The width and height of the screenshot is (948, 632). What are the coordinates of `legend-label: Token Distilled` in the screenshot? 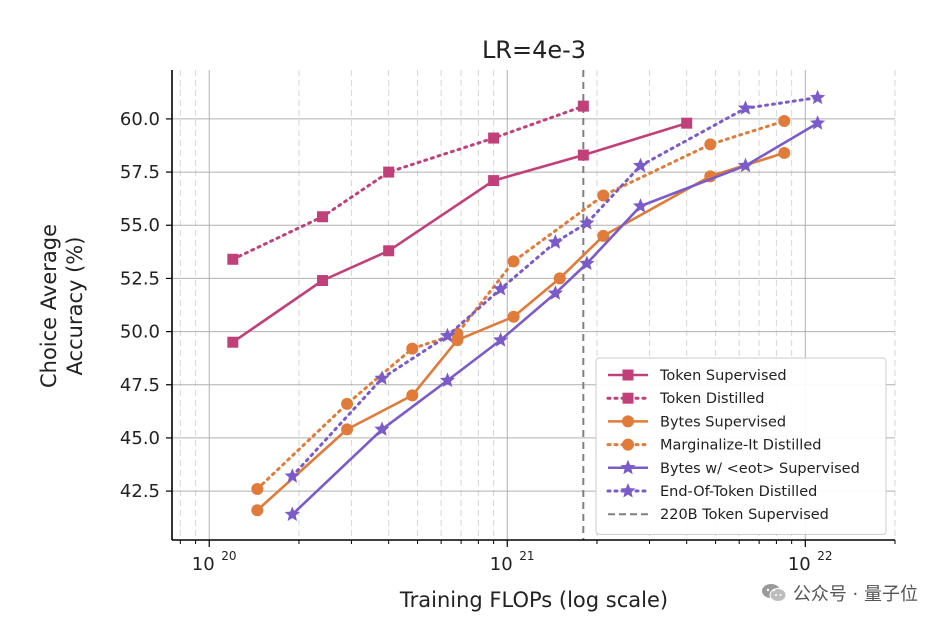 It's located at (712, 399).